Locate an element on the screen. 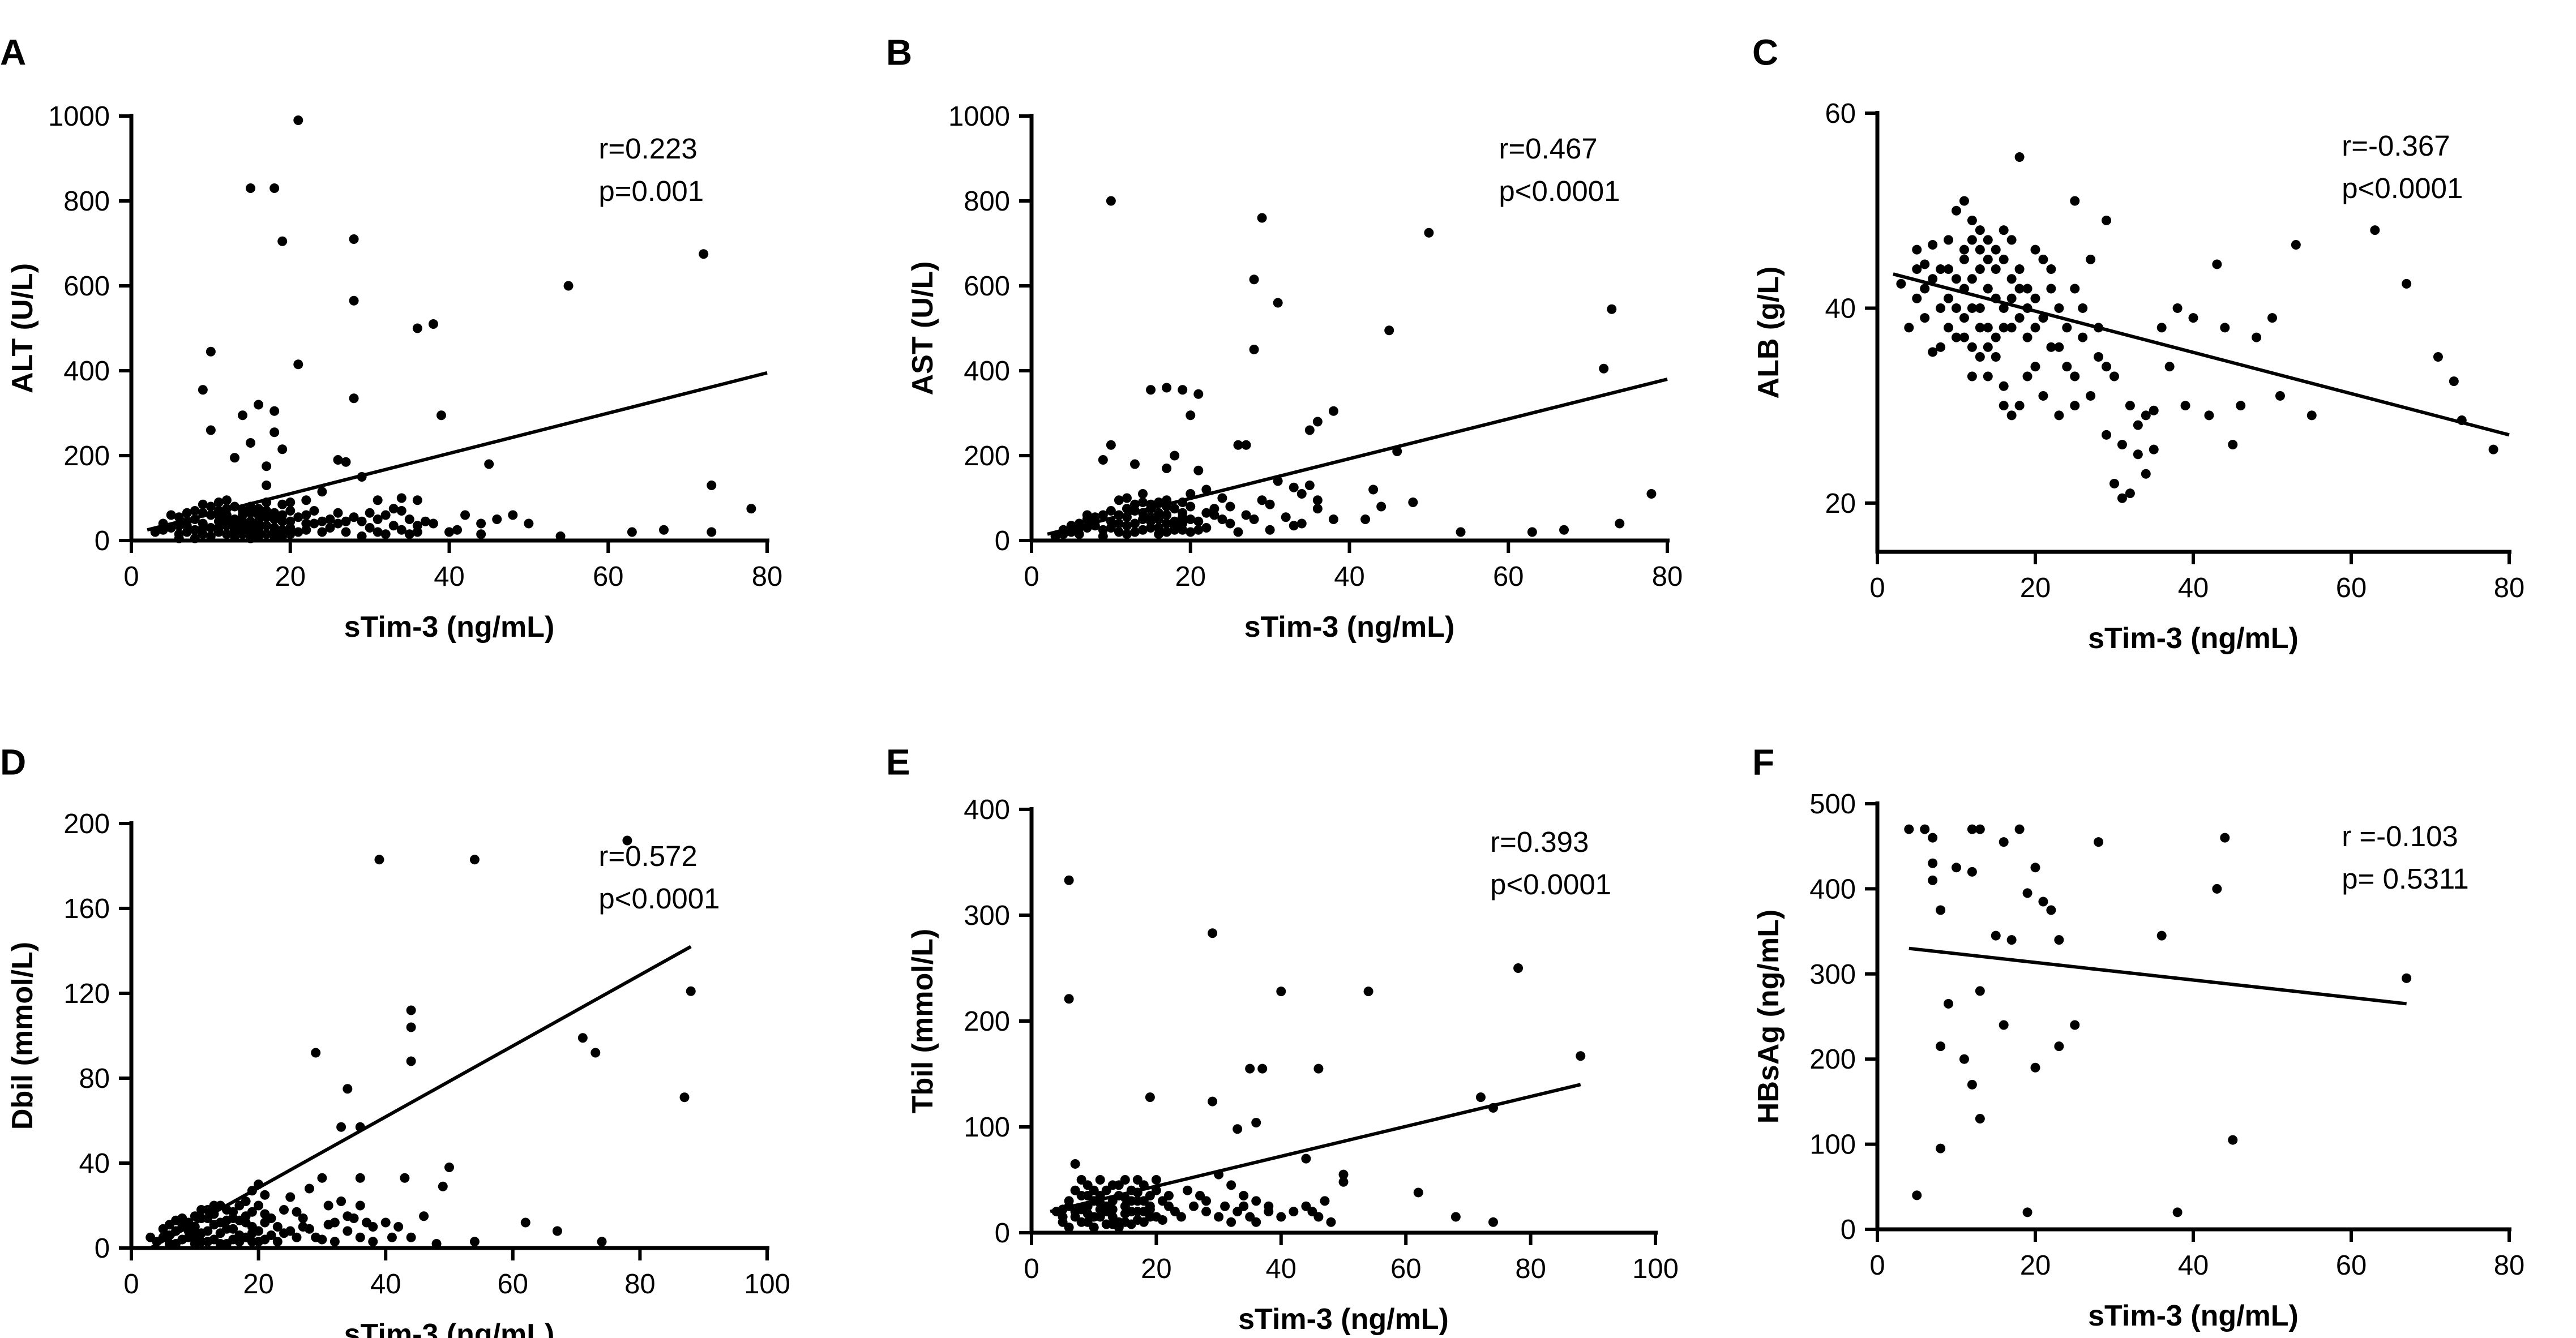  x-tick-label: 80 is located at coordinates (1530, 1269).